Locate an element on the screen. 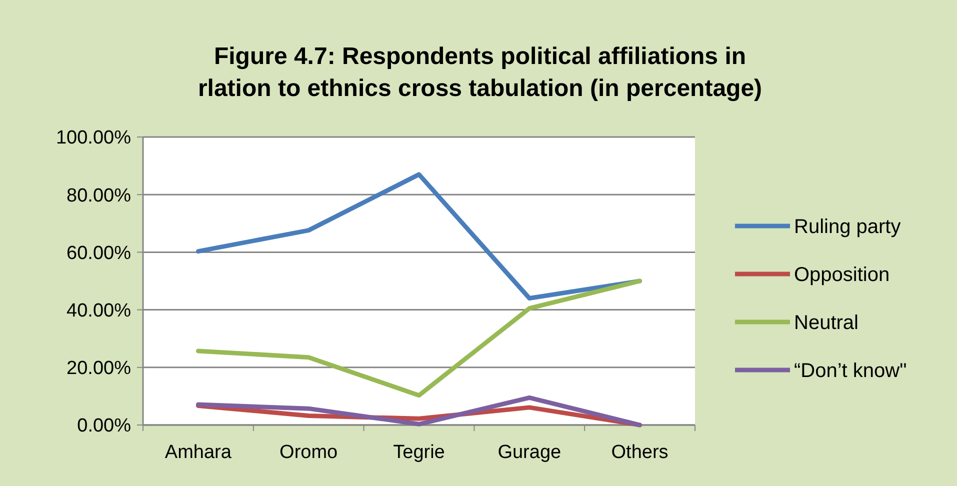 The width and height of the screenshot is (957, 486). y-tick-label: 40.00% is located at coordinates (99, 311).